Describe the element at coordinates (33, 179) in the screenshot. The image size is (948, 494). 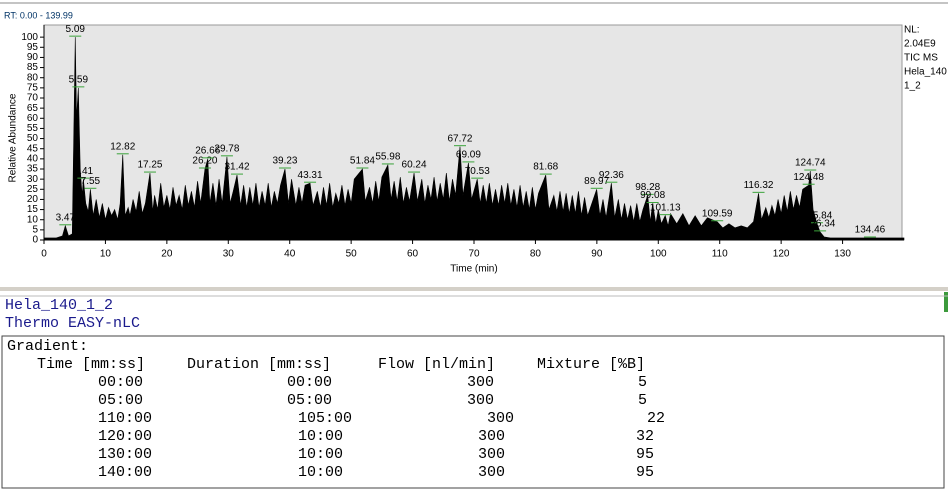
I see `y-tick-label: 30` at that location.